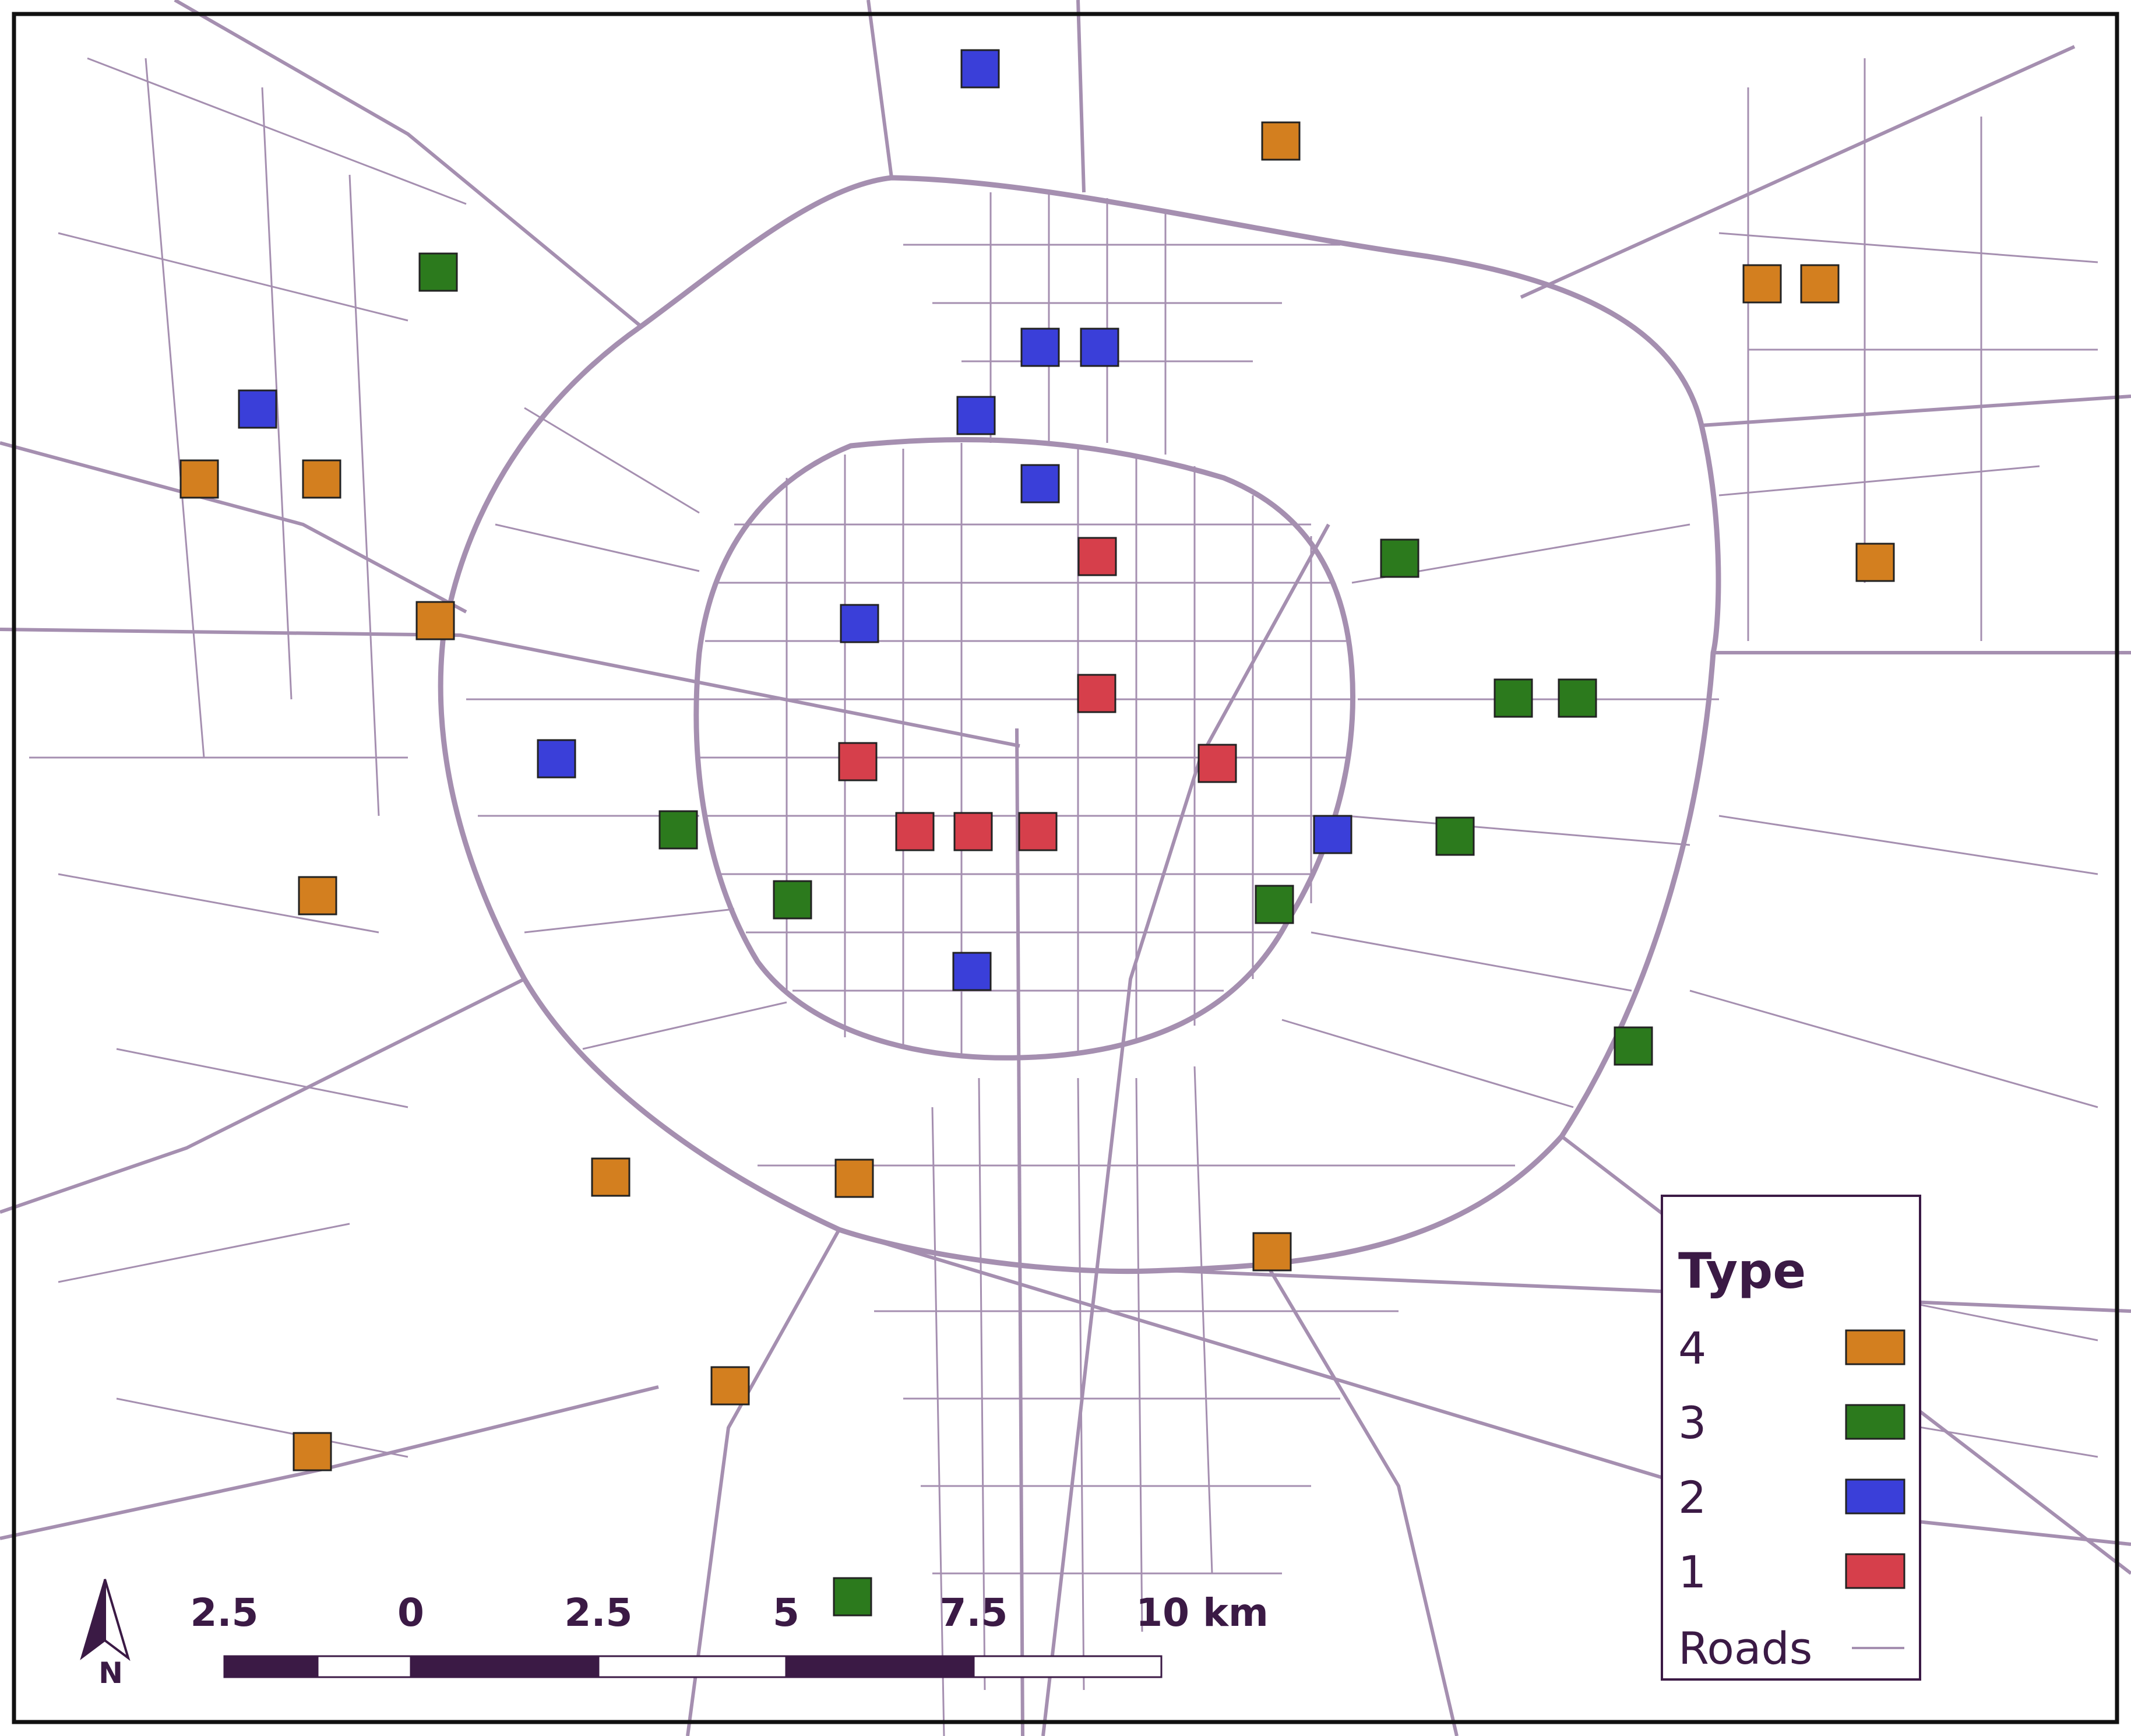 This screenshot has width=2131, height=1736. What do you see at coordinates (1692, 1497) in the screenshot?
I see `legend-label-type-2: 2` at bounding box center [1692, 1497].